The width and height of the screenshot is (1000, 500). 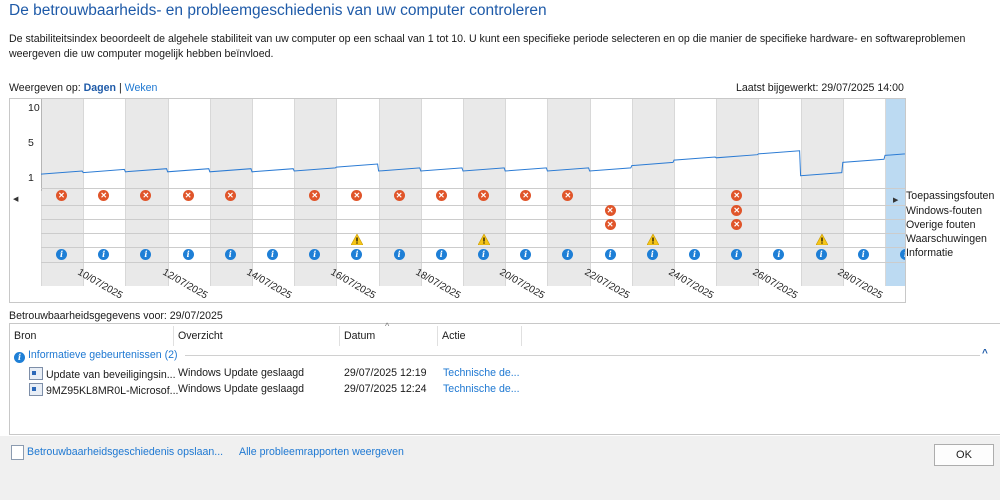 What do you see at coordinates (17, 452) in the screenshot?
I see `save-document-icon` at bounding box center [17, 452].